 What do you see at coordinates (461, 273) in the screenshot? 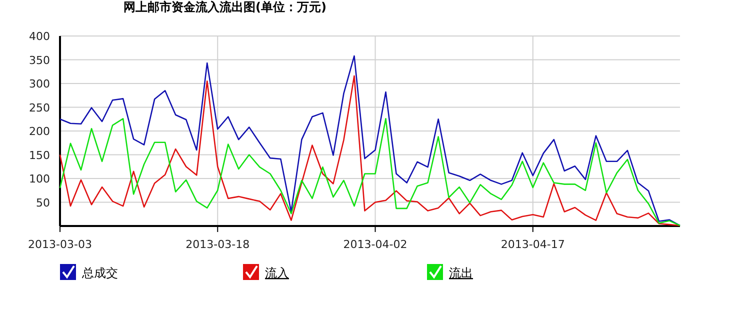
I see `legend-label: 流出` at bounding box center [461, 273].